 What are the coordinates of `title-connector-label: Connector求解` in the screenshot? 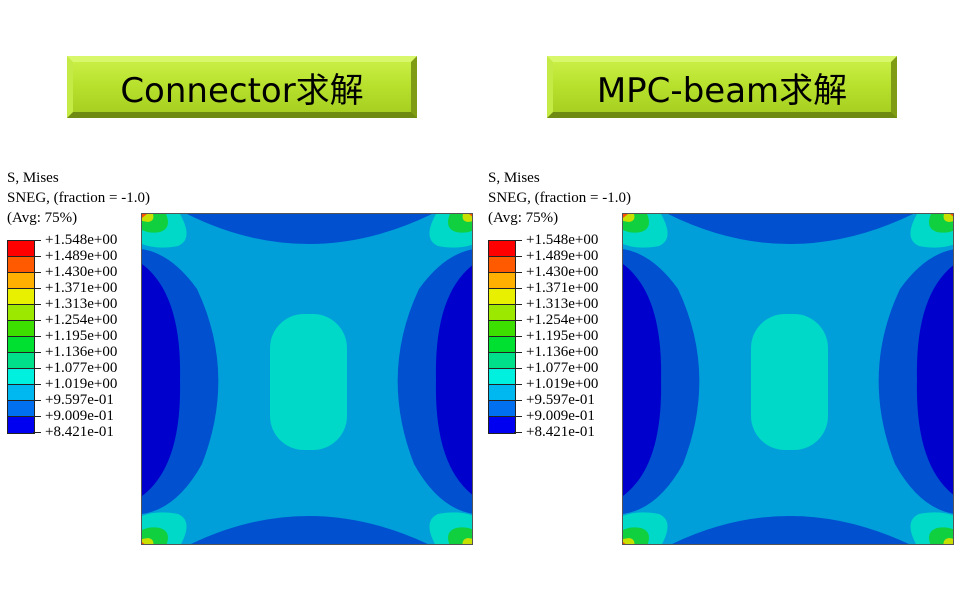 It's located at (242, 90).